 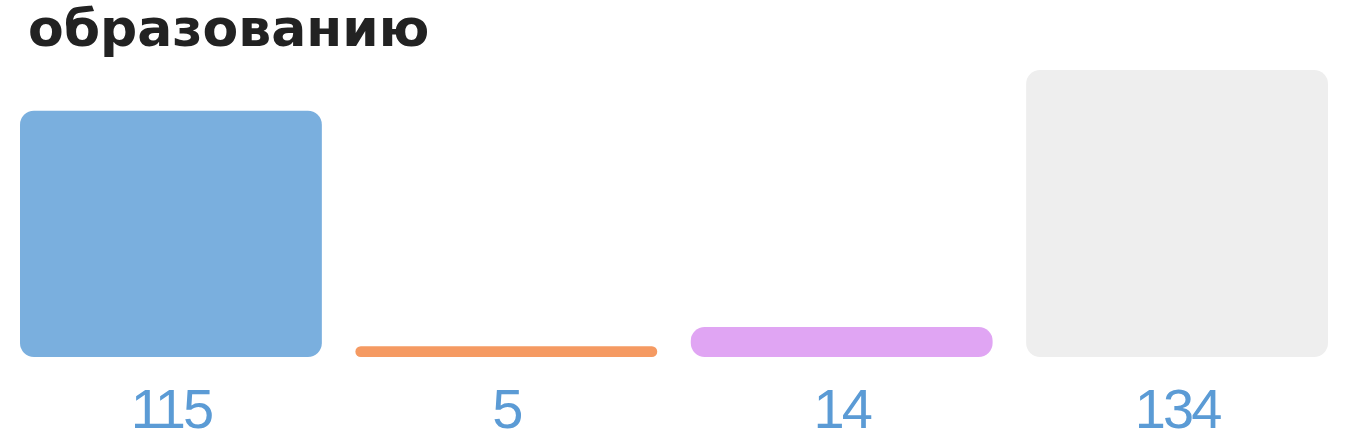 What do you see at coordinates (1178, 408) in the screenshot?
I see `data-label: 134` at bounding box center [1178, 408].